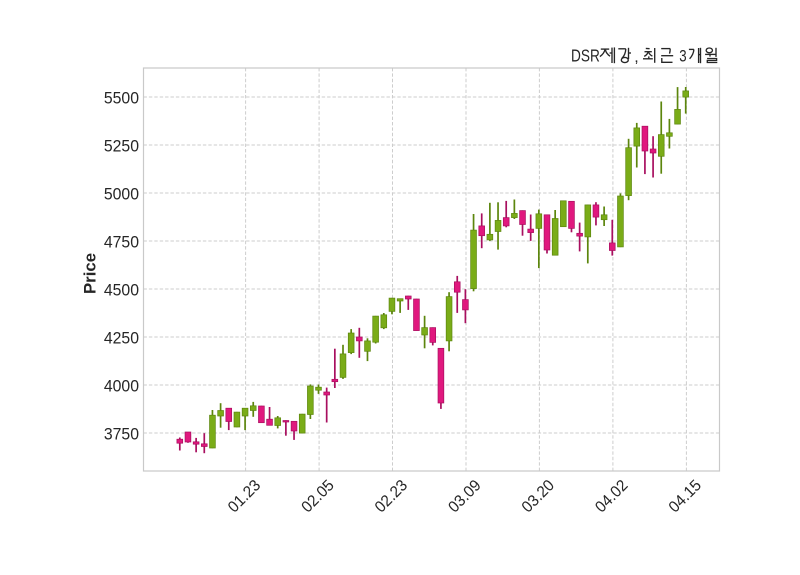 This screenshot has width=800, height=575. What do you see at coordinates (585, 56) in the screenshot?
I see `svg-text: DSR` at bounding box center [585, 56].